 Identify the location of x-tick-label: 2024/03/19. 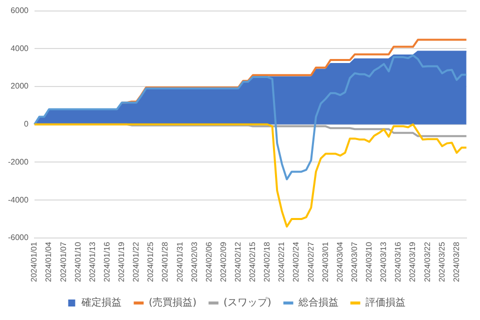
(413, 261).